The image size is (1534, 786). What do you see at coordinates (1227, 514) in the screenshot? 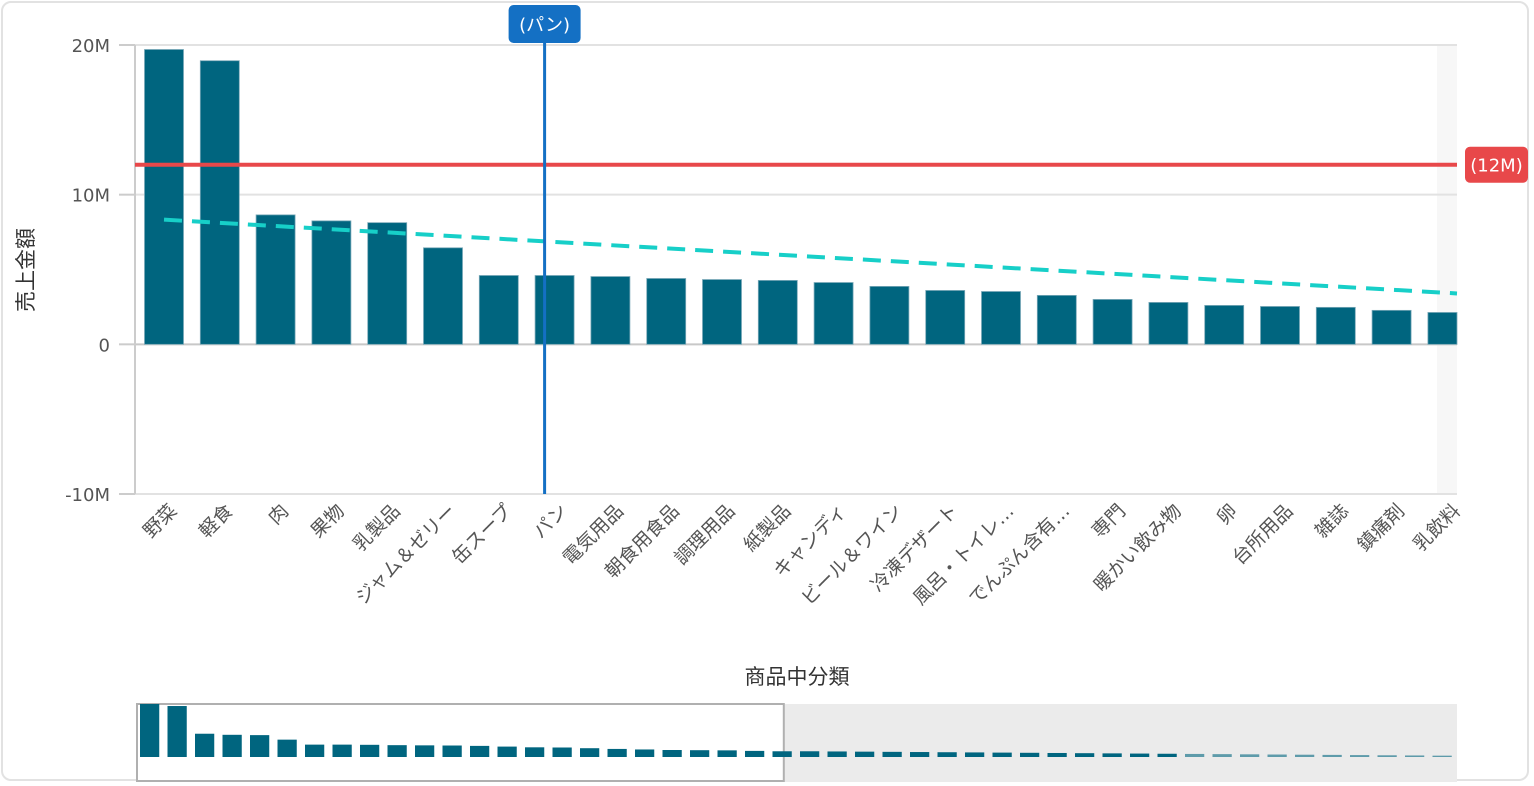
I see `x-tick-label: 卵` at bounding box center [1227, 514].